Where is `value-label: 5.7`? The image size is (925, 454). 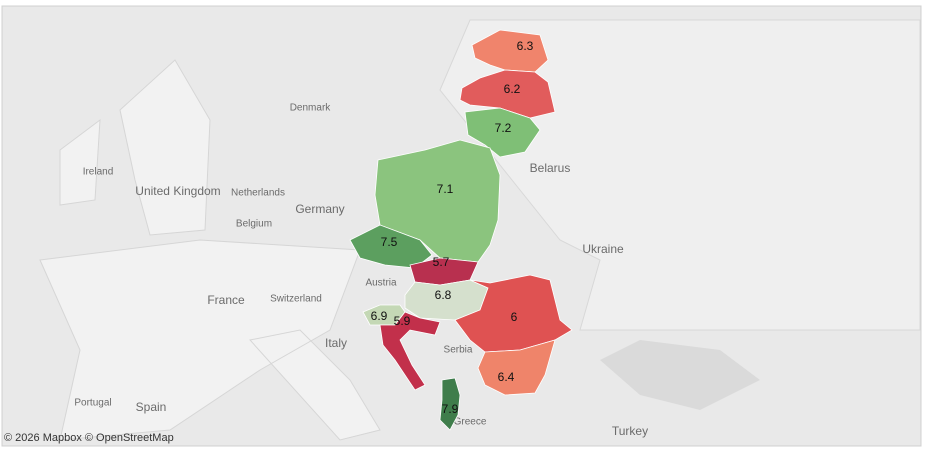
value-label: 5.7 is located at coordinates (441, 262).